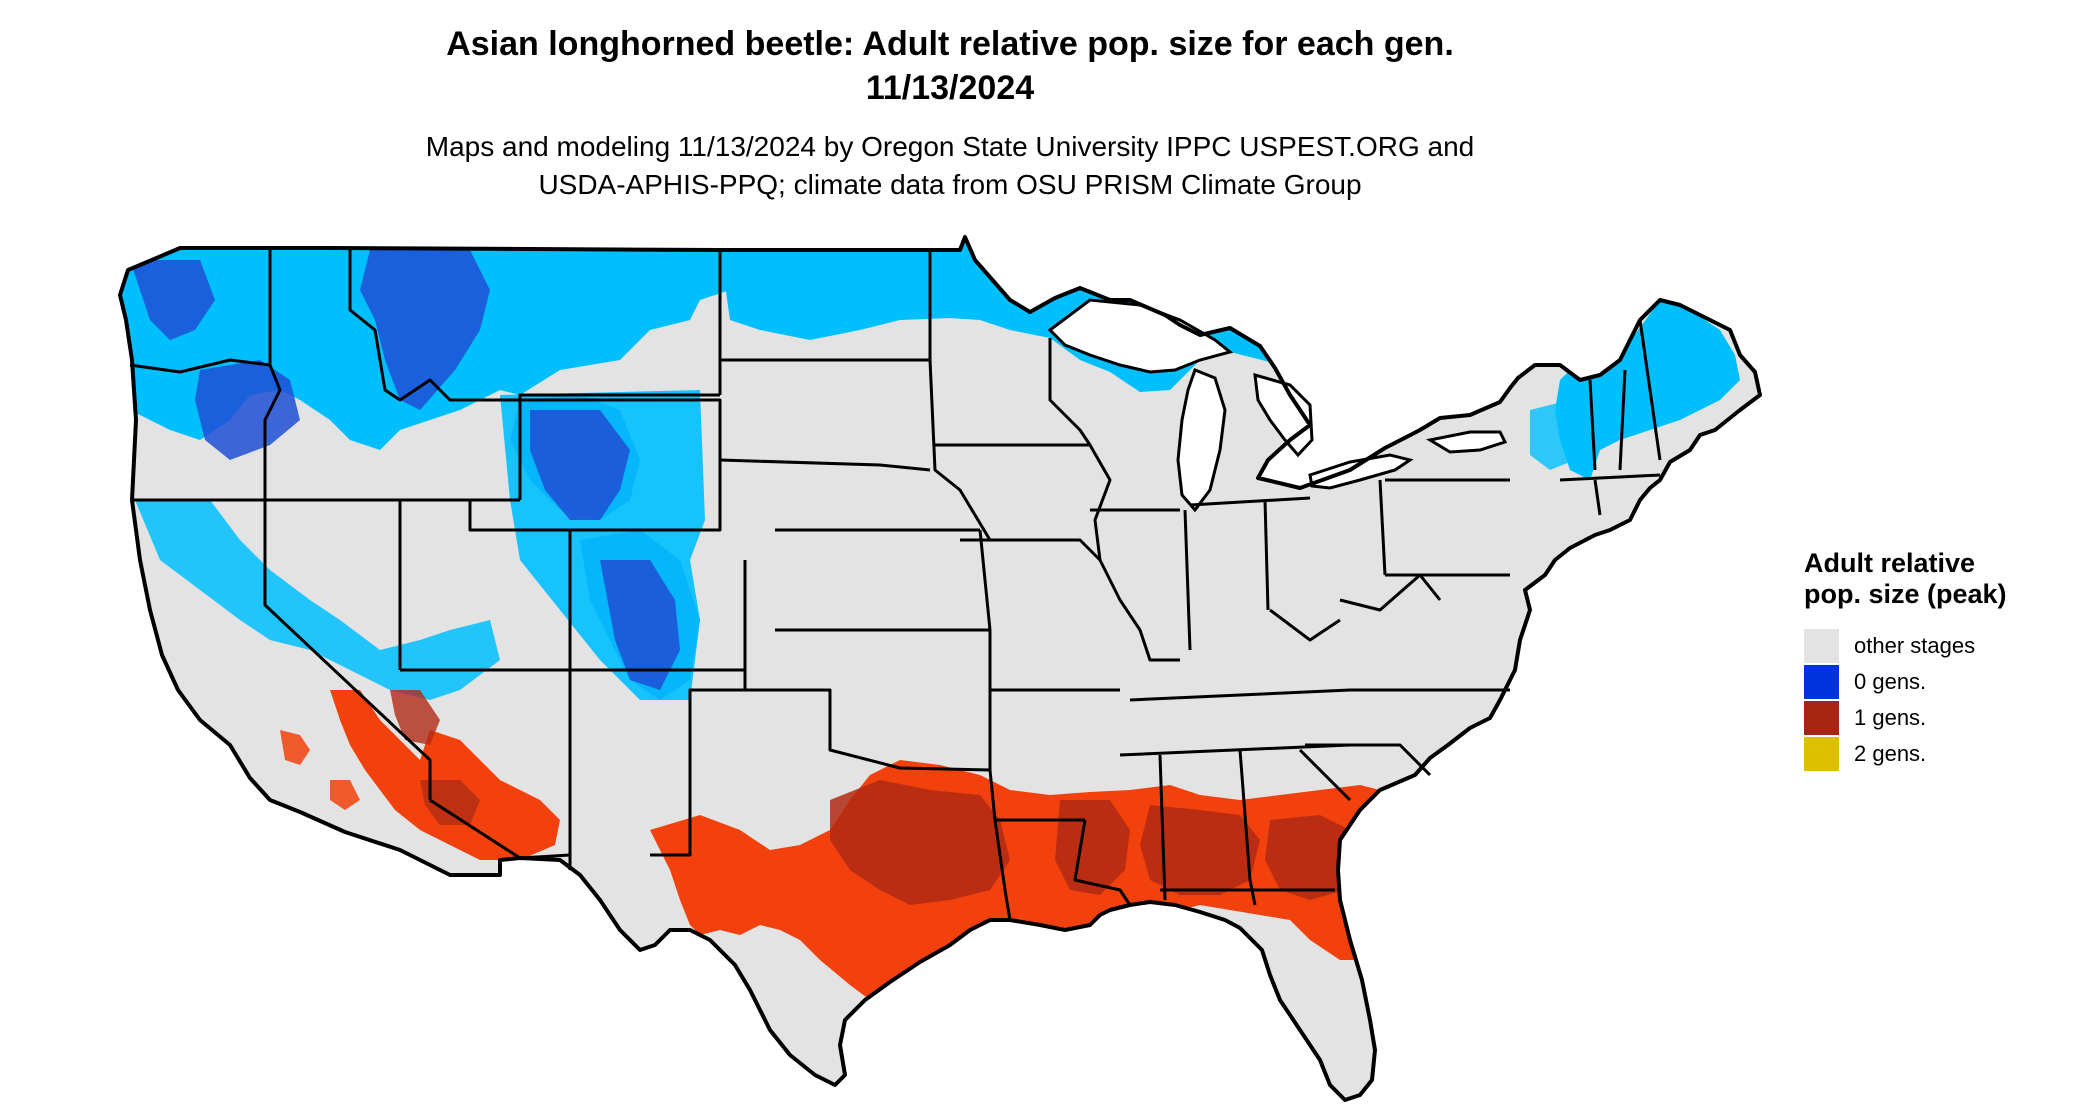  What do you see at coordinates (825, 465) in the screenshot?
I see `border-sd-ne` at bounding box center [825, 465].